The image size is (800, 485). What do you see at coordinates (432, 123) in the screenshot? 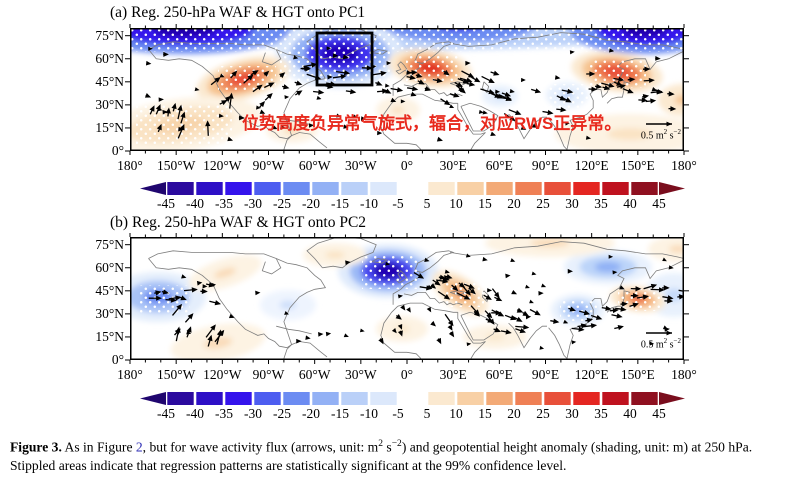
I see `annotation-chinese-text: 位势高度负异常气旋式，辐合，对应RWS正异常。` at bounding box center [432, 123].